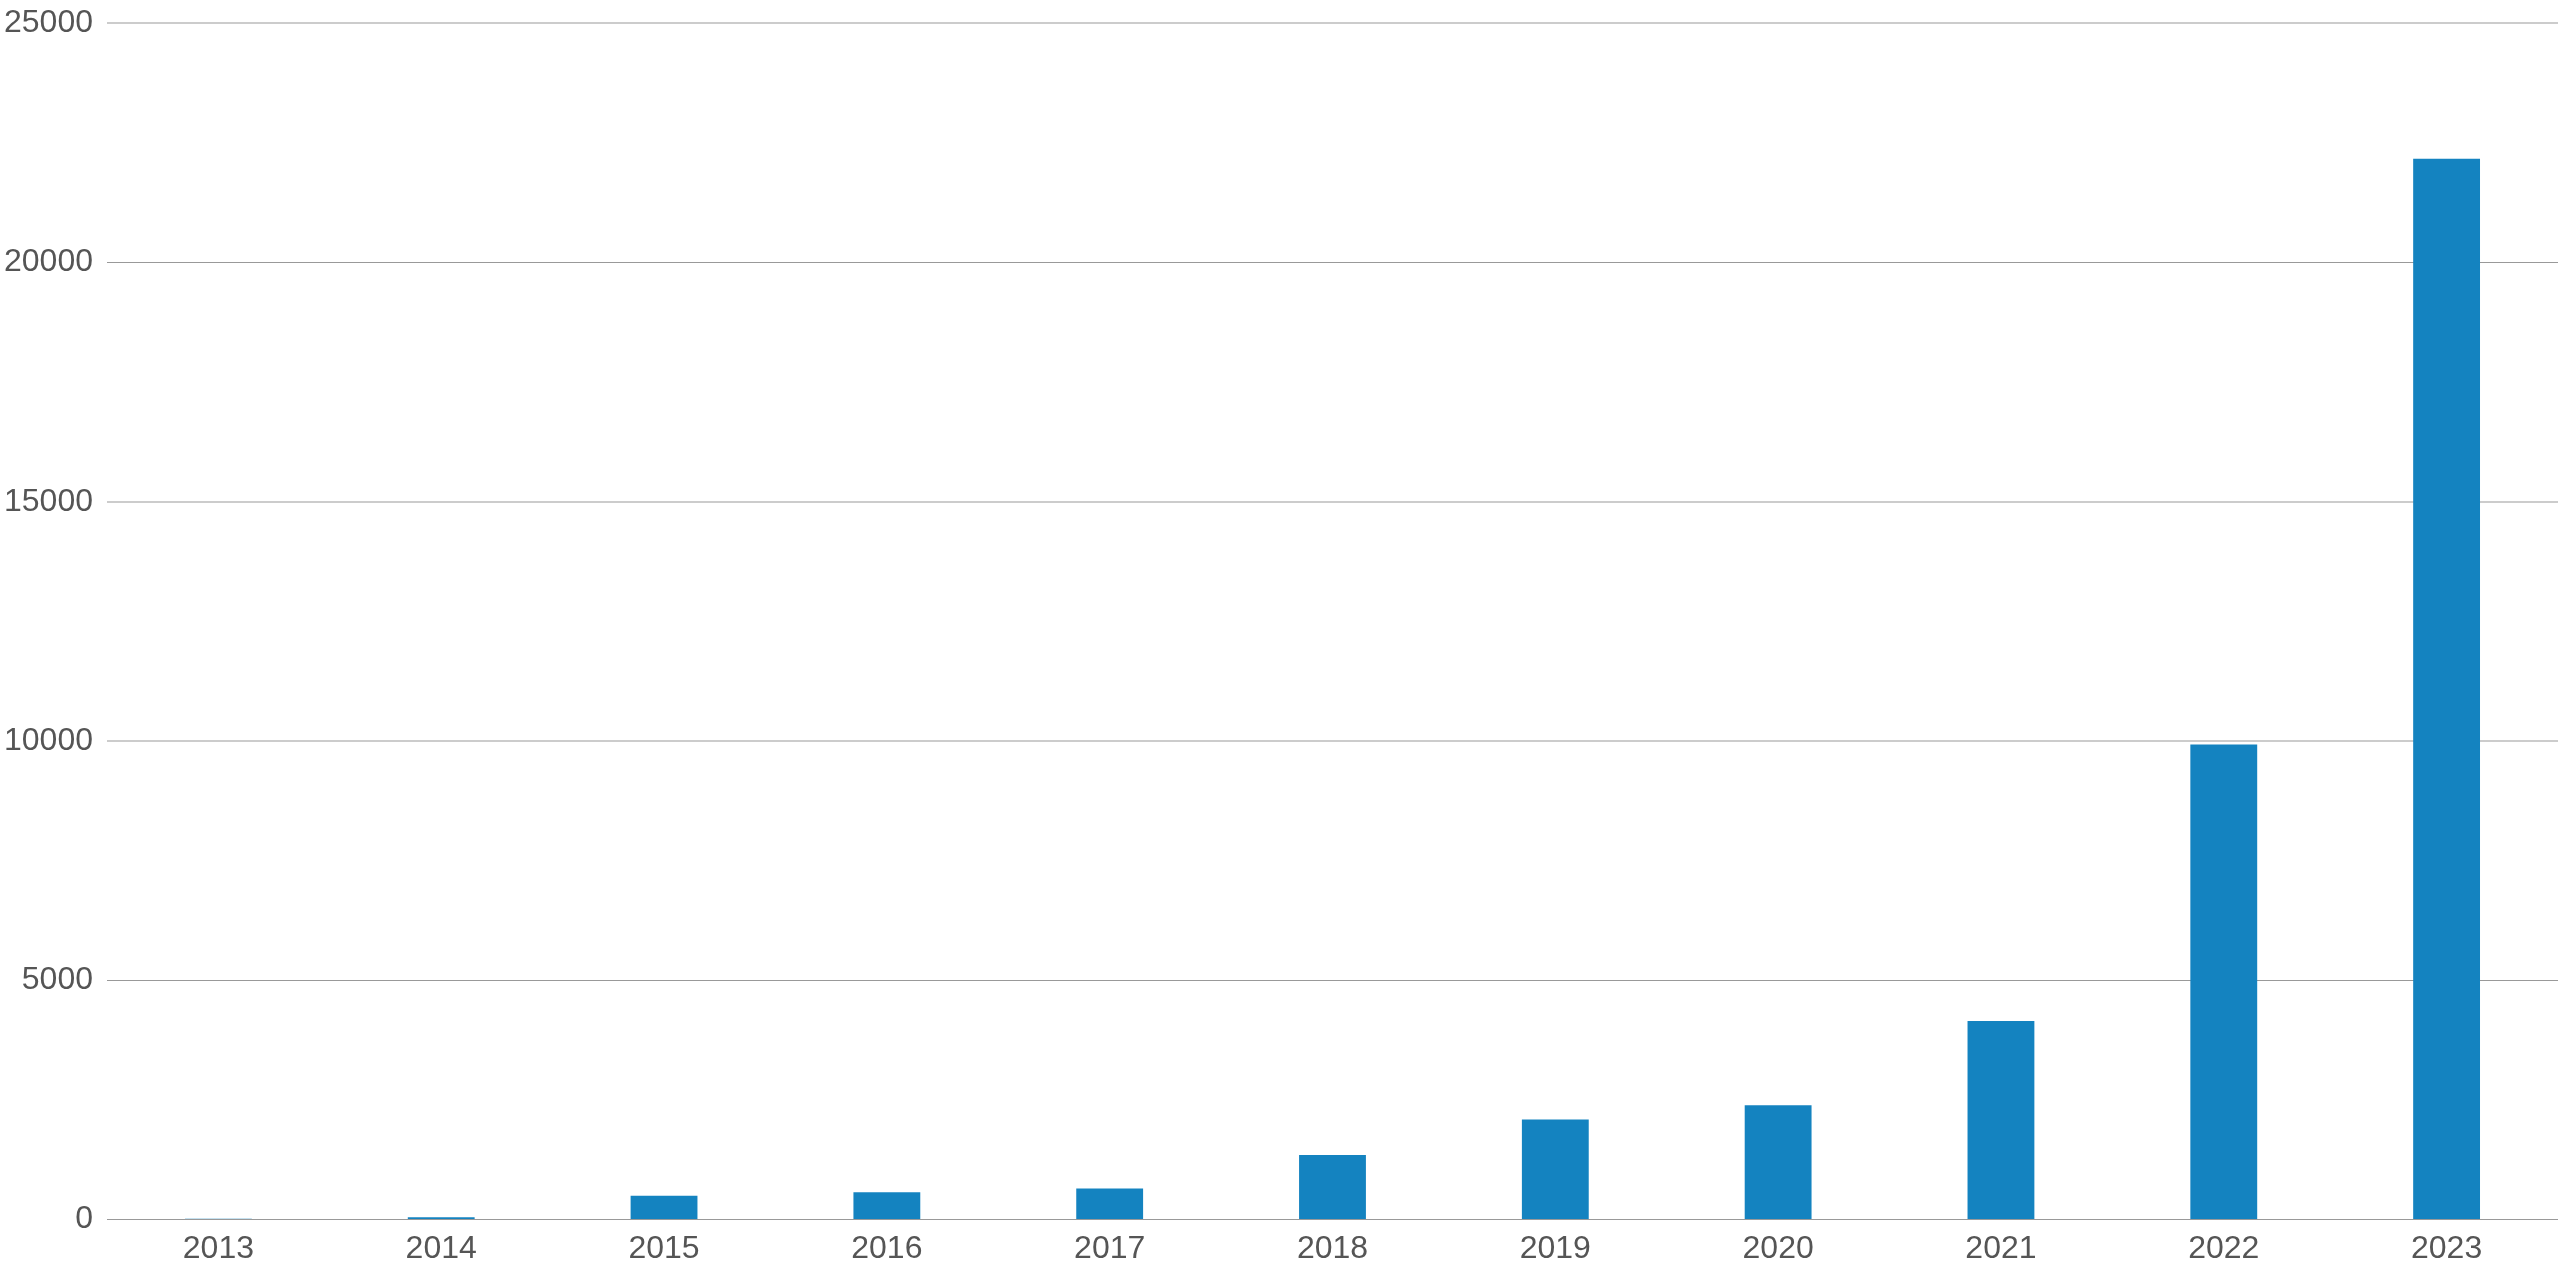  I want to click on x-tick-label: 2016, so click(887, 1246).